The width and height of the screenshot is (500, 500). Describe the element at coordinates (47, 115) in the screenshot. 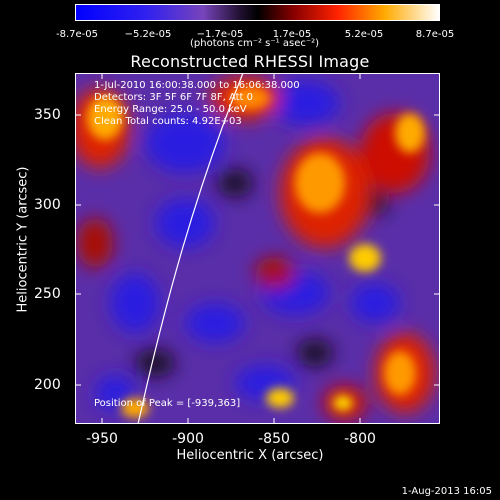

I see `y-tick-label: 350` at that location.